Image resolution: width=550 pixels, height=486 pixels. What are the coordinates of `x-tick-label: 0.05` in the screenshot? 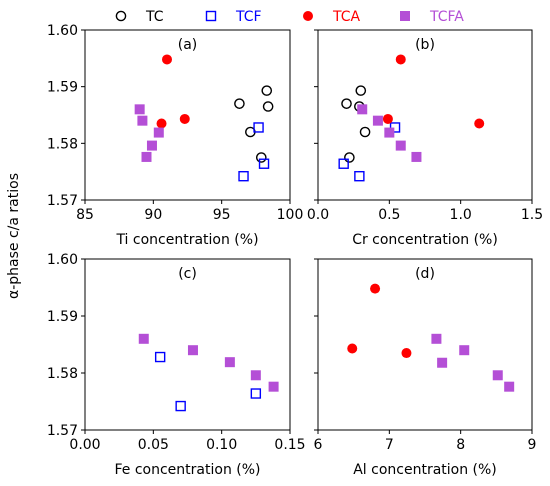 It's located at (153, 445).